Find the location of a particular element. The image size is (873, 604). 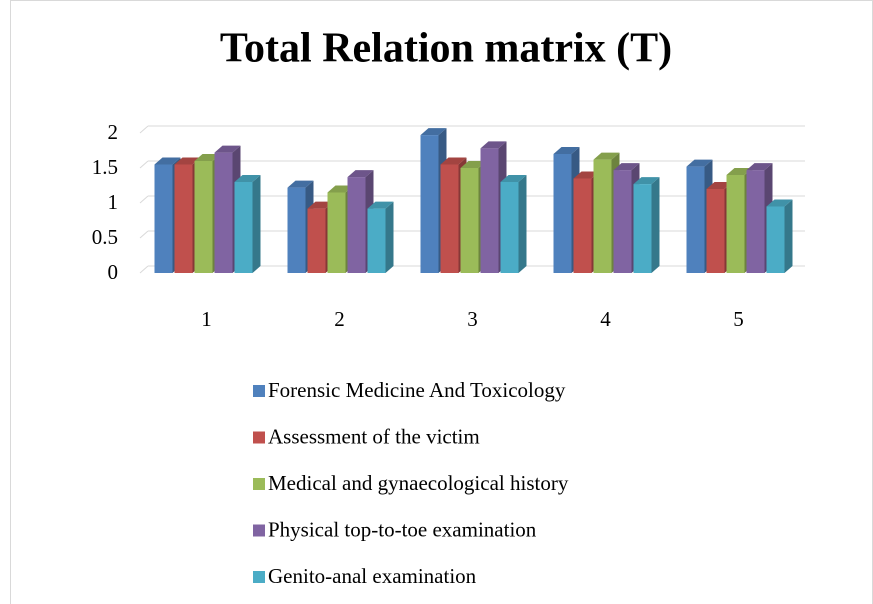

x-tick-label: 1 is located at coordinates (206, 319).